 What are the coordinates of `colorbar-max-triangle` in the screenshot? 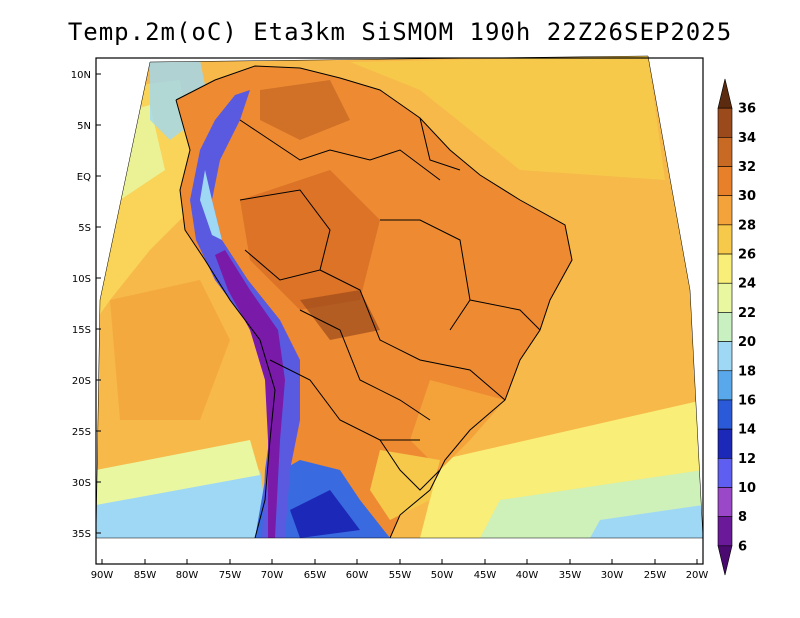 It's located at (725, 93).